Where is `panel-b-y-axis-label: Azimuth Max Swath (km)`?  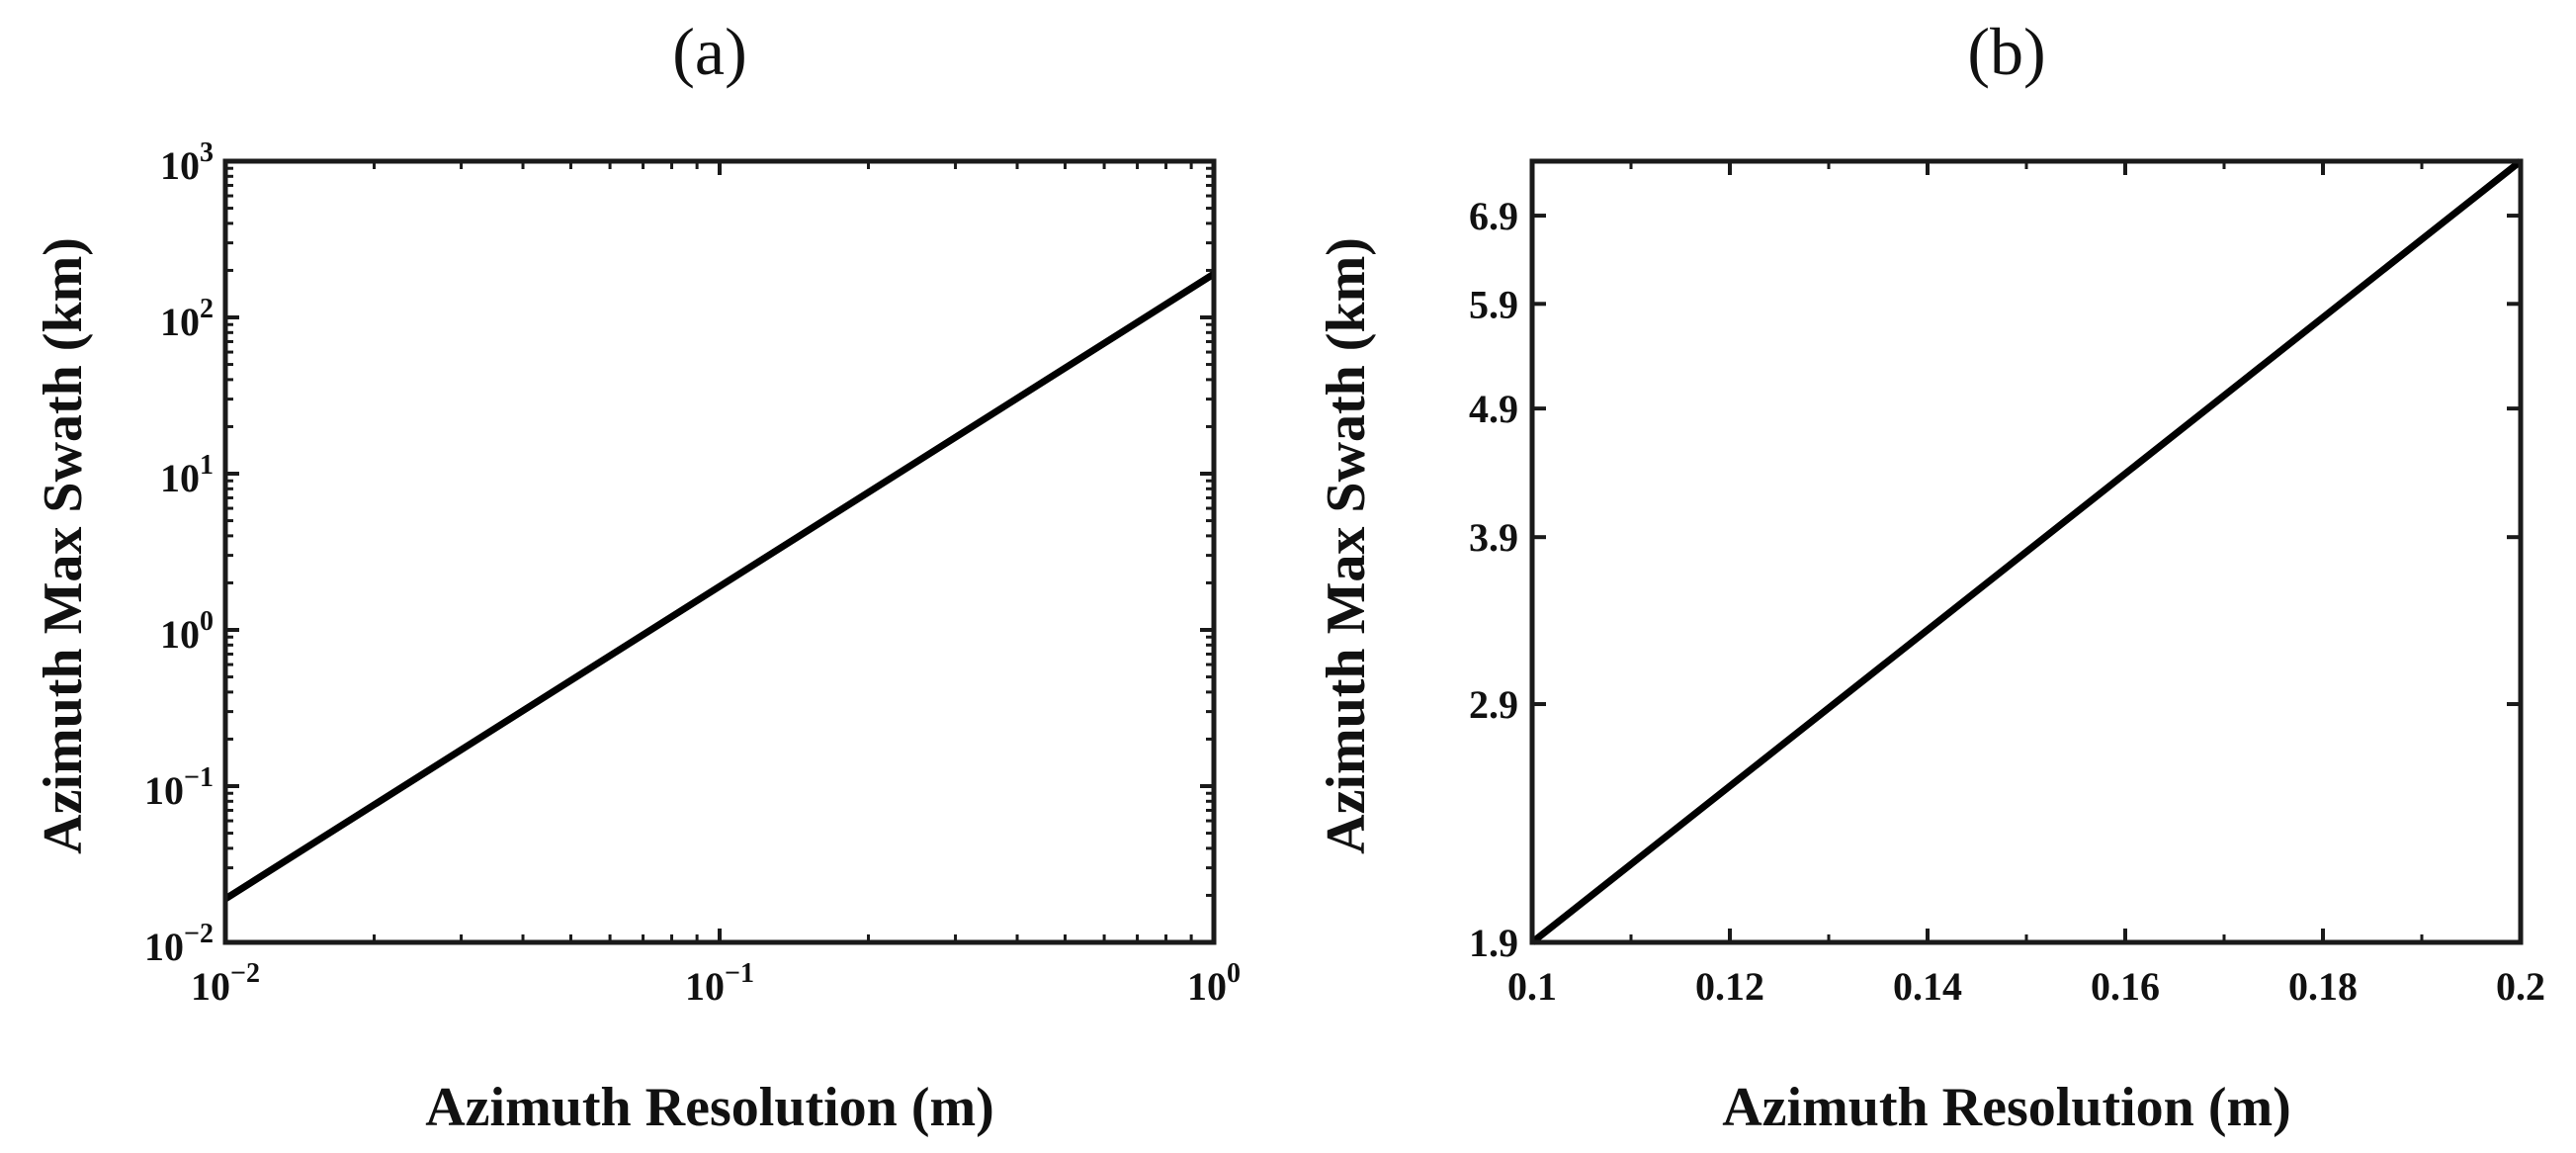
panel-b-y-axis-label: Azimuth Max Swath (km) is located at coordinates (1346, 545).